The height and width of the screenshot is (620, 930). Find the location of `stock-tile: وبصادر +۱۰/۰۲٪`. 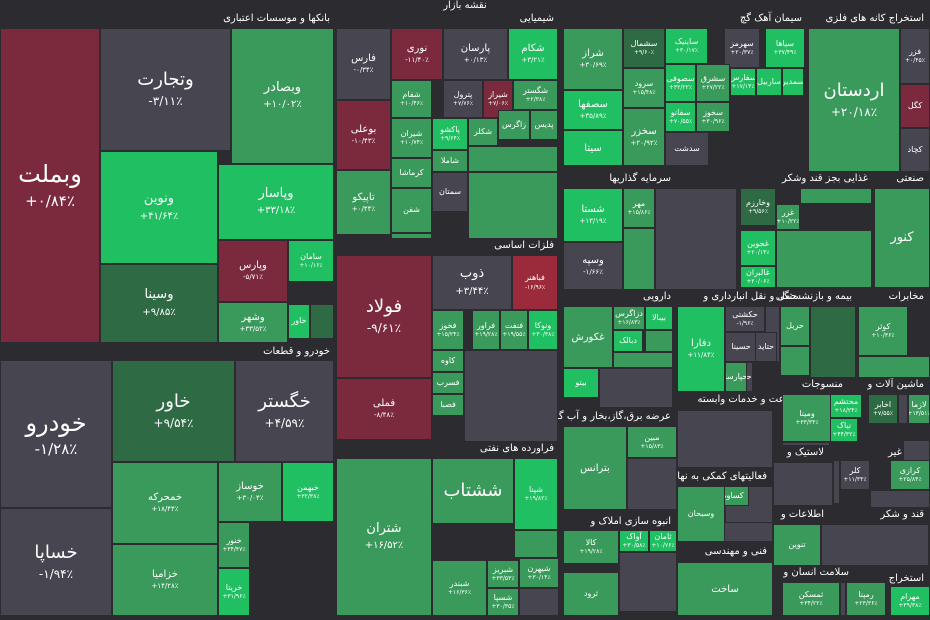

stock-tile: وبصادر +۱۰/۰۲٪ is located at coordinates (282, 96).